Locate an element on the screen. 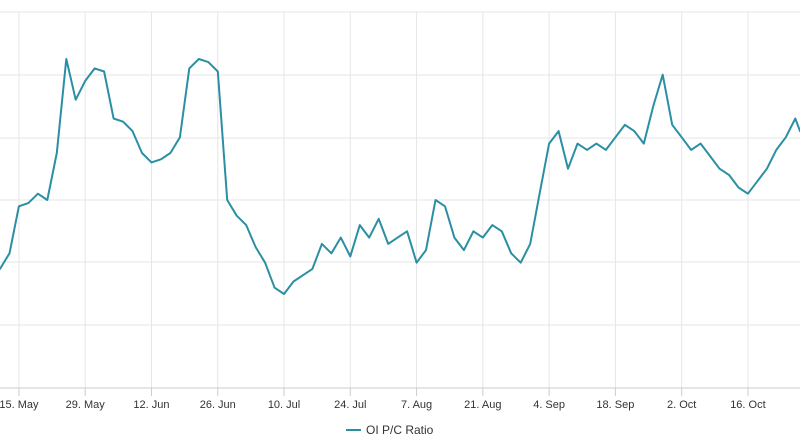  x-tick-label: 4. Sep is located at coordinates (549, 405).